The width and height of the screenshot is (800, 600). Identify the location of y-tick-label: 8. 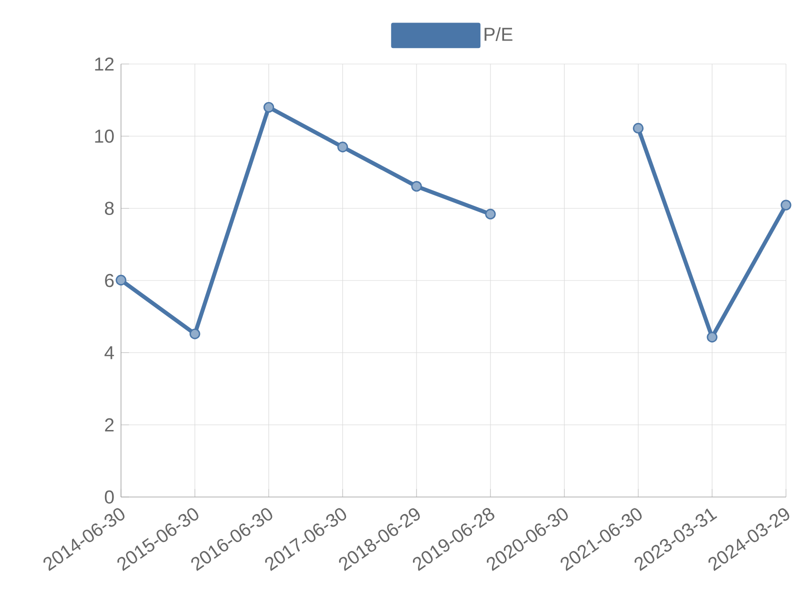
(109, 208).